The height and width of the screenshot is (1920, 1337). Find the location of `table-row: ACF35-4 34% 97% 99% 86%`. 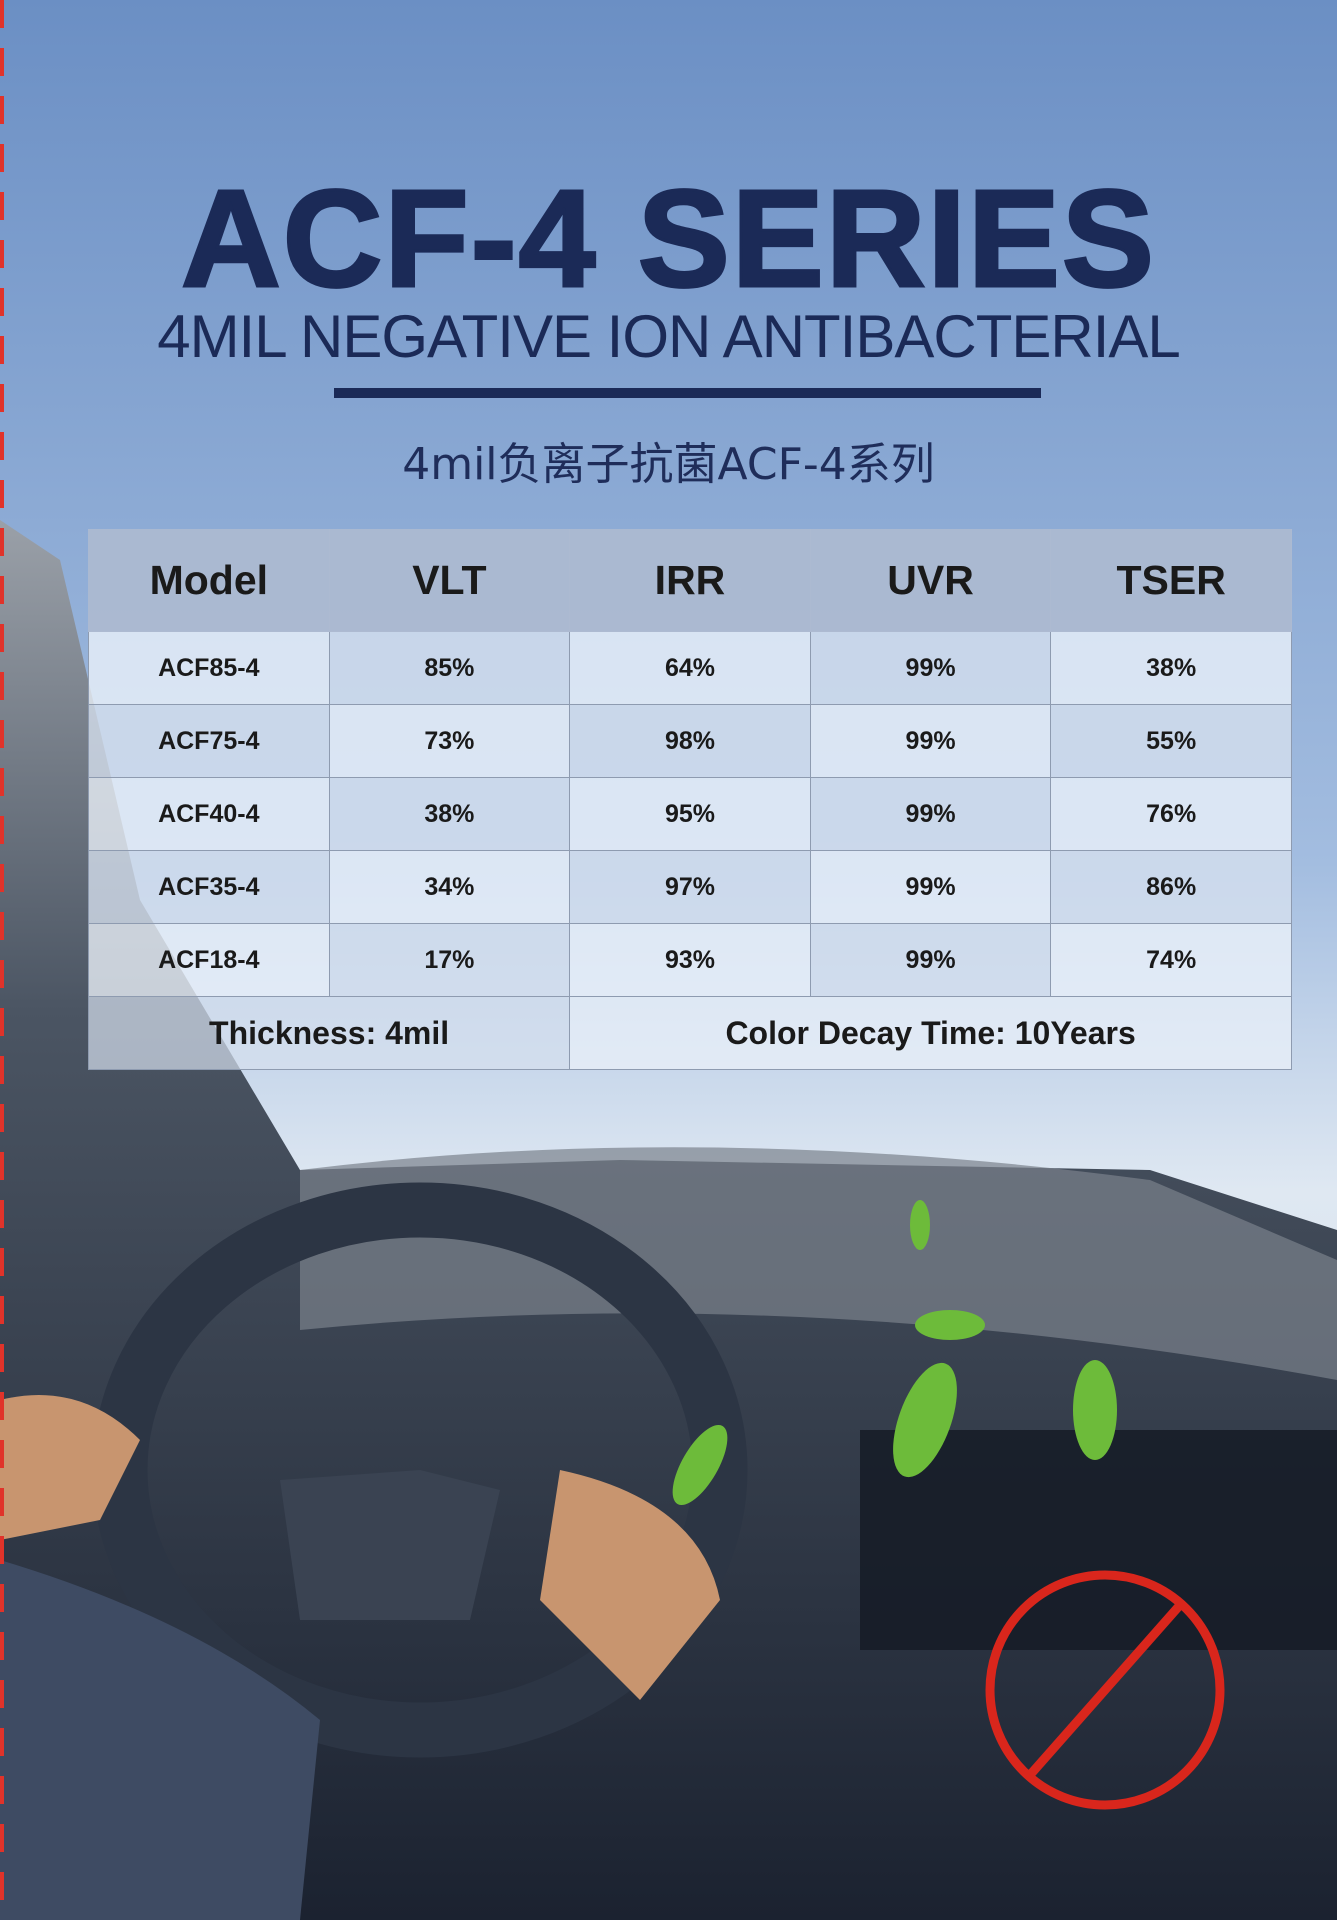

table-row: ACF35-4 34% 97% 99% 86% is located at coordinates (690, 887).